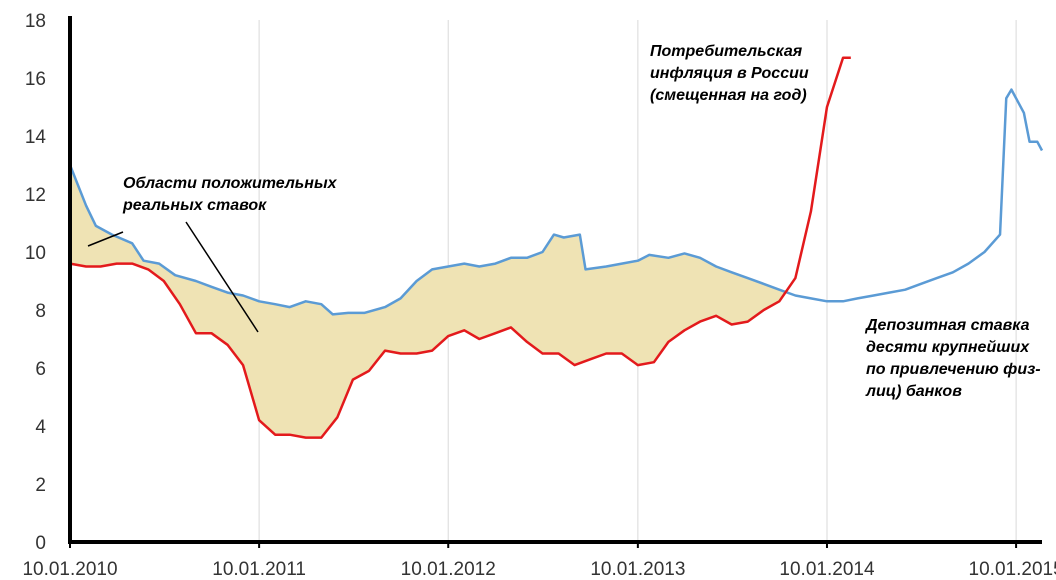  I want to click on x-tick-label: 10.01.2014, so click(827, 569).